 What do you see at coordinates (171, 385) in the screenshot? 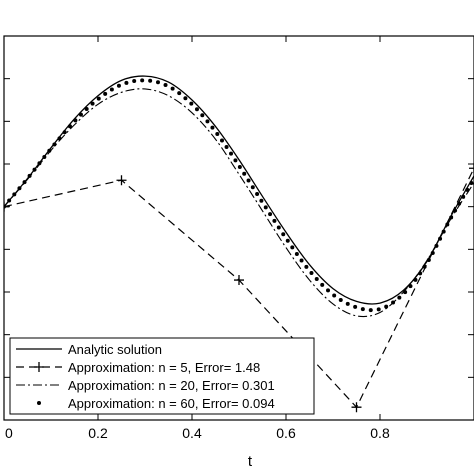
I see `legend-label: Approximation: n = 20, Error= 0.301` at bounding box center [171, 385].